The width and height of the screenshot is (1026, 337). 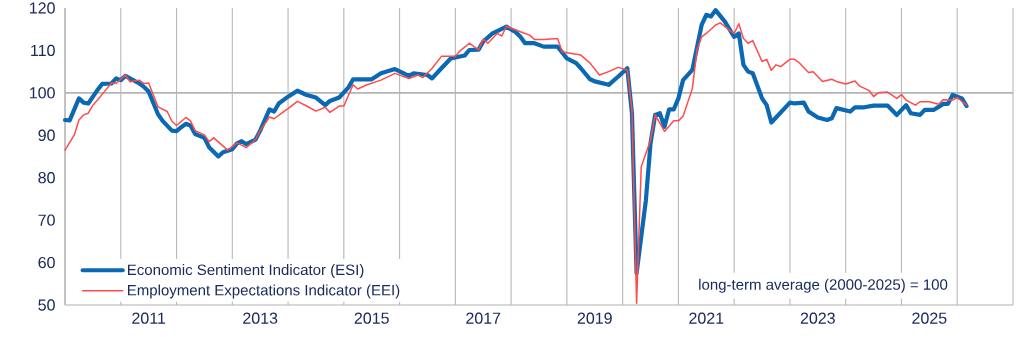 What do you see at coordinates (483, 318) in the screenshot?
I see `x-tick-label: 2017` at bounding box center [483, 318].